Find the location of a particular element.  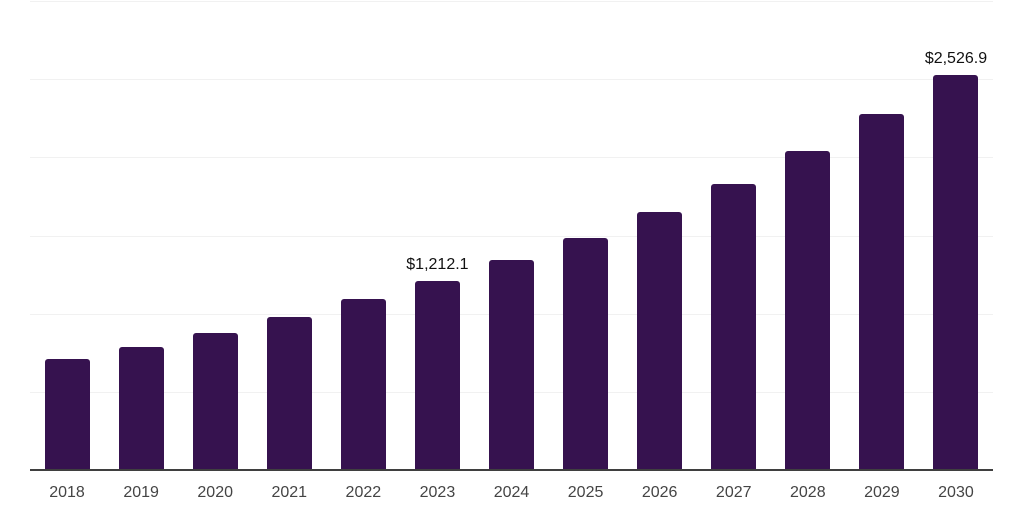

bar-2027 is located at coordinates (734, 327).